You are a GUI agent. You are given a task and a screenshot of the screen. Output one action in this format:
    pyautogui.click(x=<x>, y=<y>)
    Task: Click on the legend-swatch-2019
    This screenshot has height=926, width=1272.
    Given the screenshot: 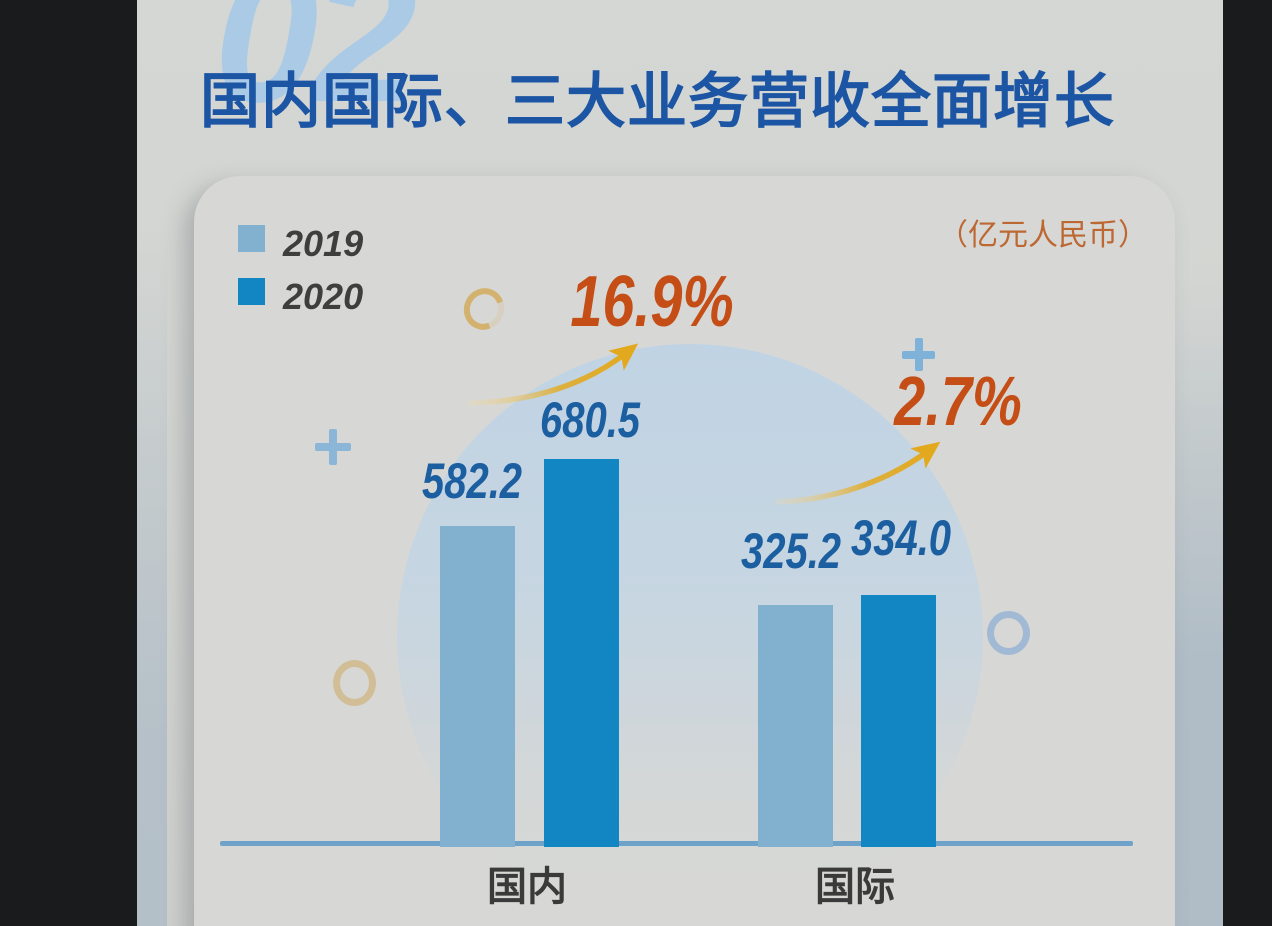 What is the action you would take?
    pyautogui.click(x=251, y=238)
    